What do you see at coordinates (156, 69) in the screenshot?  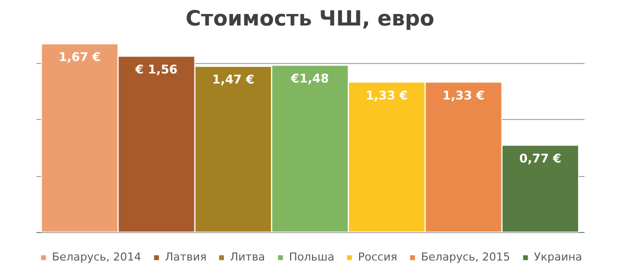 I see `data-label: € 1,56` at bounding box center [156, 69].